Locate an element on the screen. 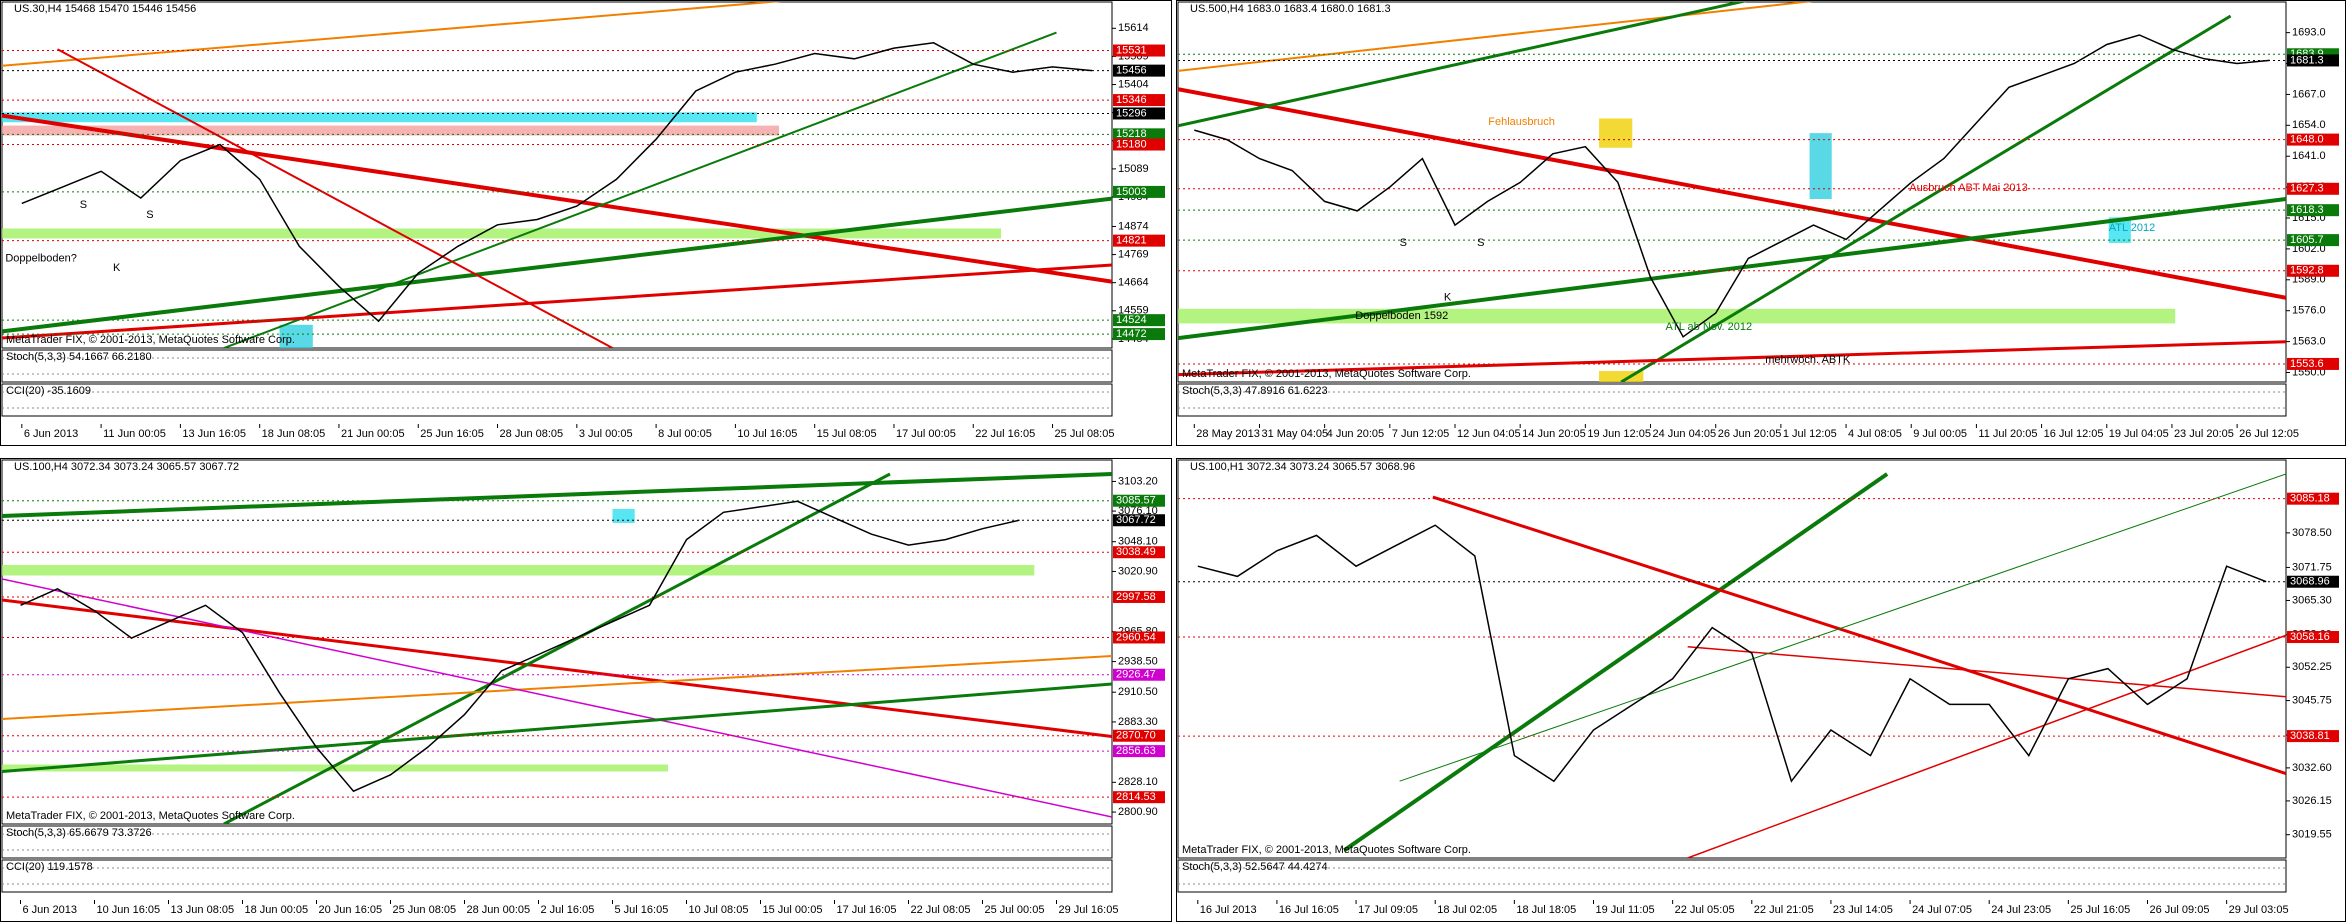 The image size is (2346, 922). x-tick-label: 5 Jul 16:05 is located at coordinates (642, 910).